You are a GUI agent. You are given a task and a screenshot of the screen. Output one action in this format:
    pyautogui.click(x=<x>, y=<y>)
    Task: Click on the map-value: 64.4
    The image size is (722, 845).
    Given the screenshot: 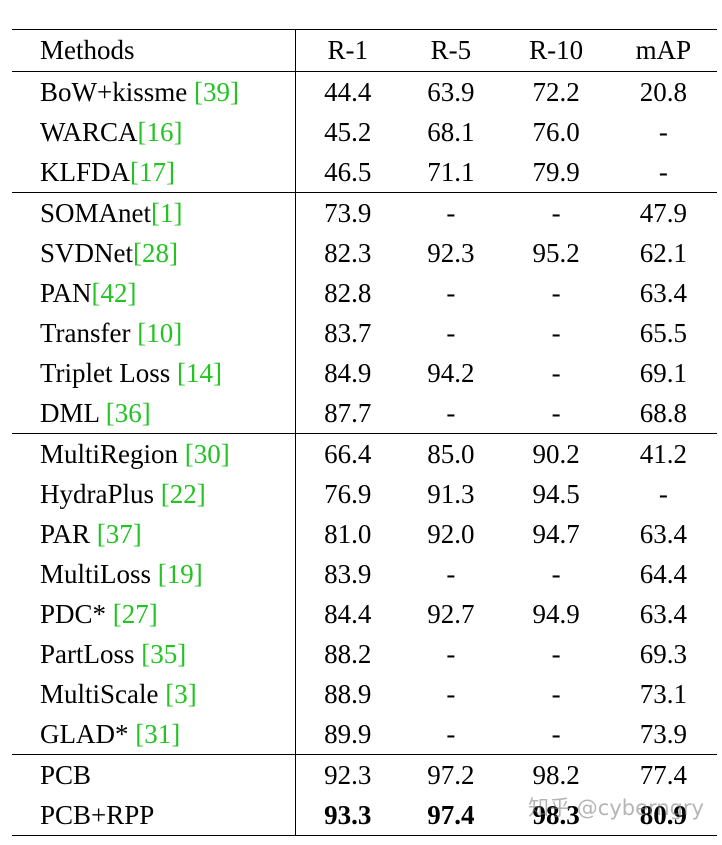 What is the action you would take?
    pyautogui.click(x=663, y=574)
    